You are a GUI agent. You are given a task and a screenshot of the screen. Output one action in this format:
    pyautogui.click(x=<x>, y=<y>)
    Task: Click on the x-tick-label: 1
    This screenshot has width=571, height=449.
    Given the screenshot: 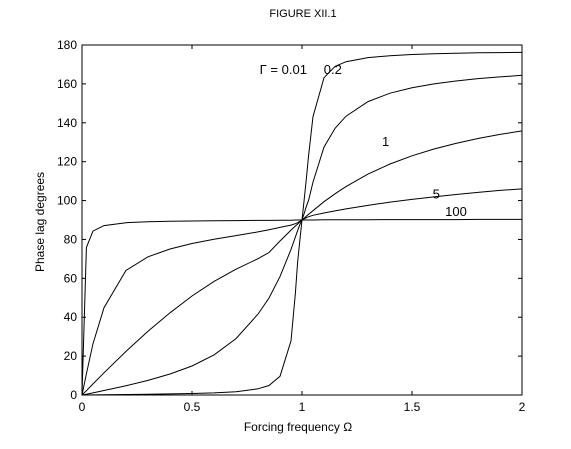 What is the action you would take?
    pyautogui.click(x=302, y=407)
    